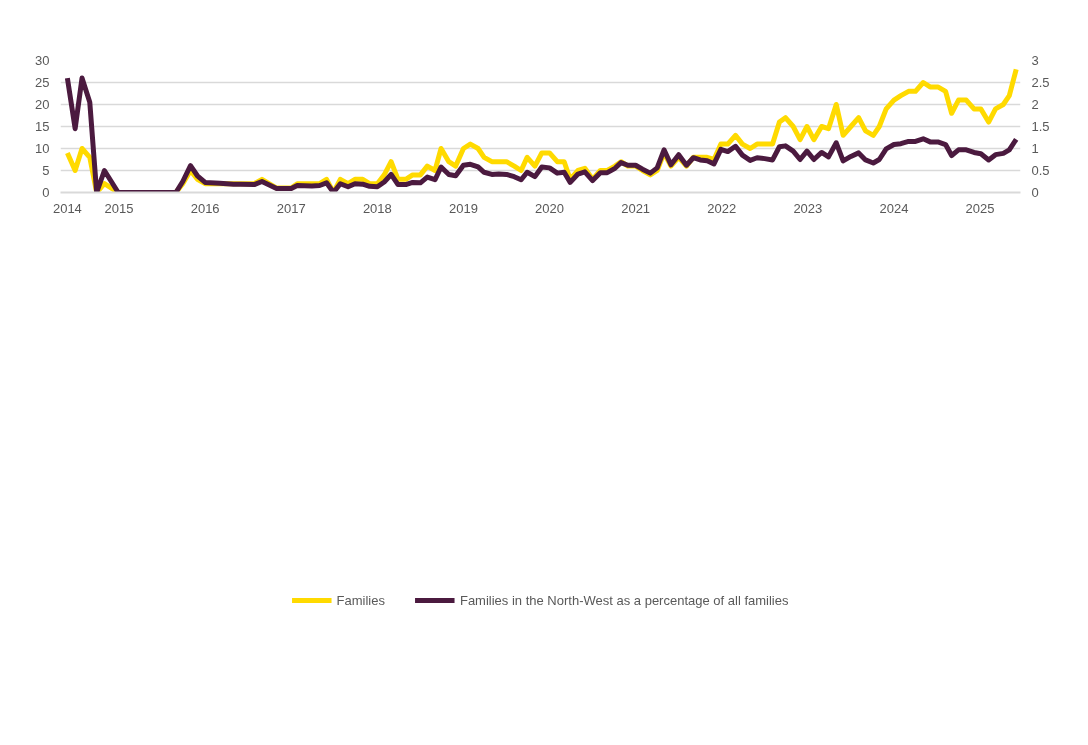 This screenshot has height=745, width=1088. I want to click on y-tick-label: 10, so click(42, 148).